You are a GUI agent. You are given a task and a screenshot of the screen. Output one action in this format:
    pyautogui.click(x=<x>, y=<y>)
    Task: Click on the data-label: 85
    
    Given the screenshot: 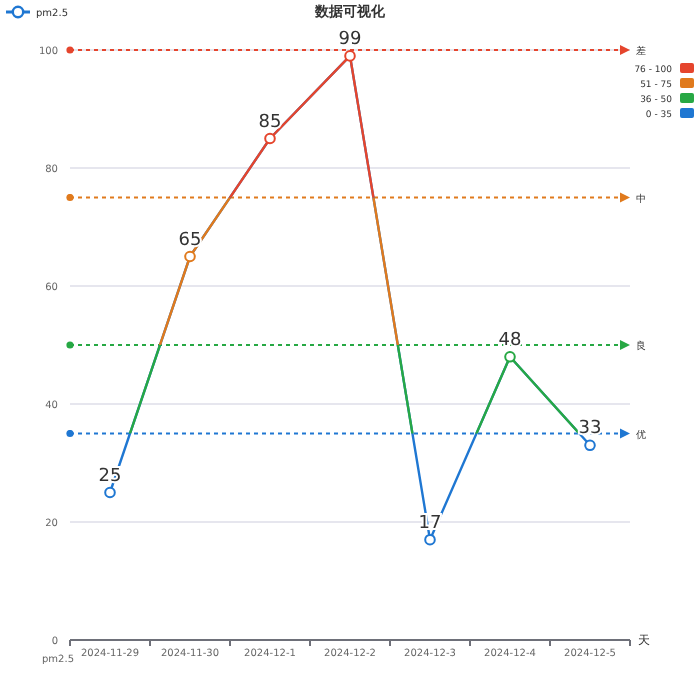 What is the action you would take?
    pyautogui.click(x=270, y=122)
    